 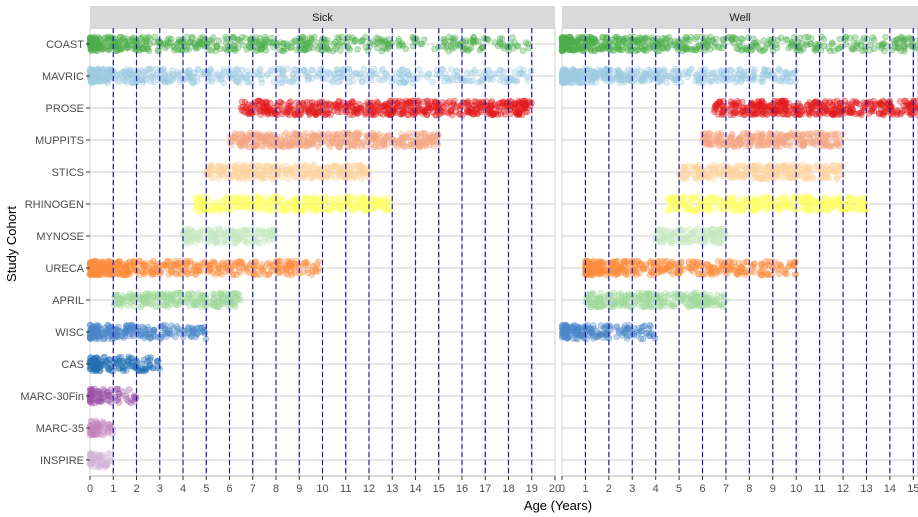 I want to click on x-tick-label: 8, so click(x=276, y=489).